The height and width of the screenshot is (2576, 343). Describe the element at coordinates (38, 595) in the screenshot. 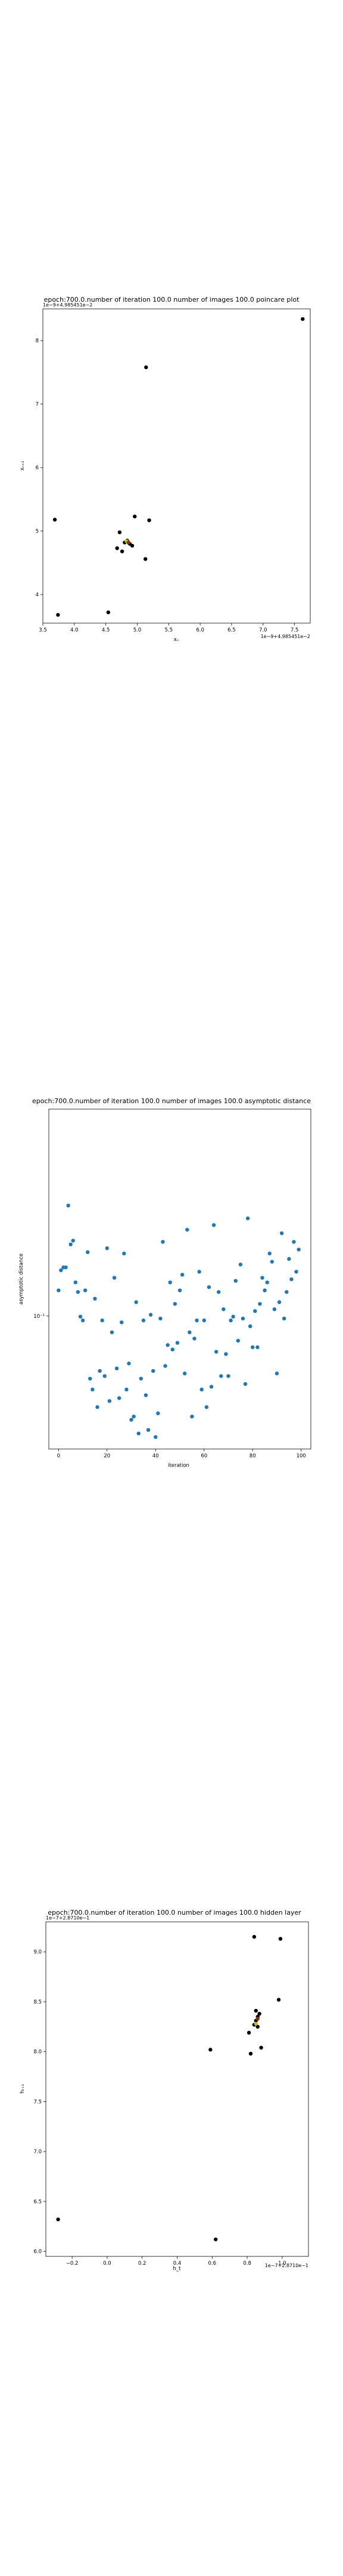

I see `y-tick-label: 4` at that location.